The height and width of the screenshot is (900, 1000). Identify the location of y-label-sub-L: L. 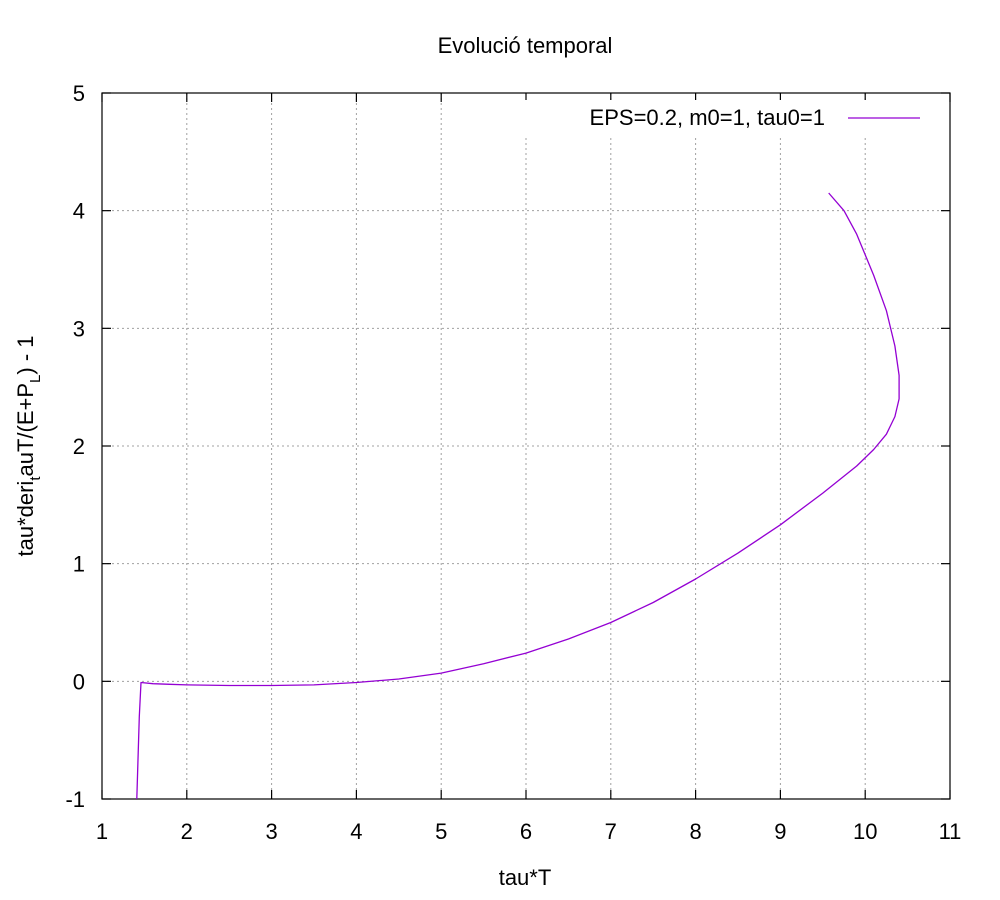
(35, 379).